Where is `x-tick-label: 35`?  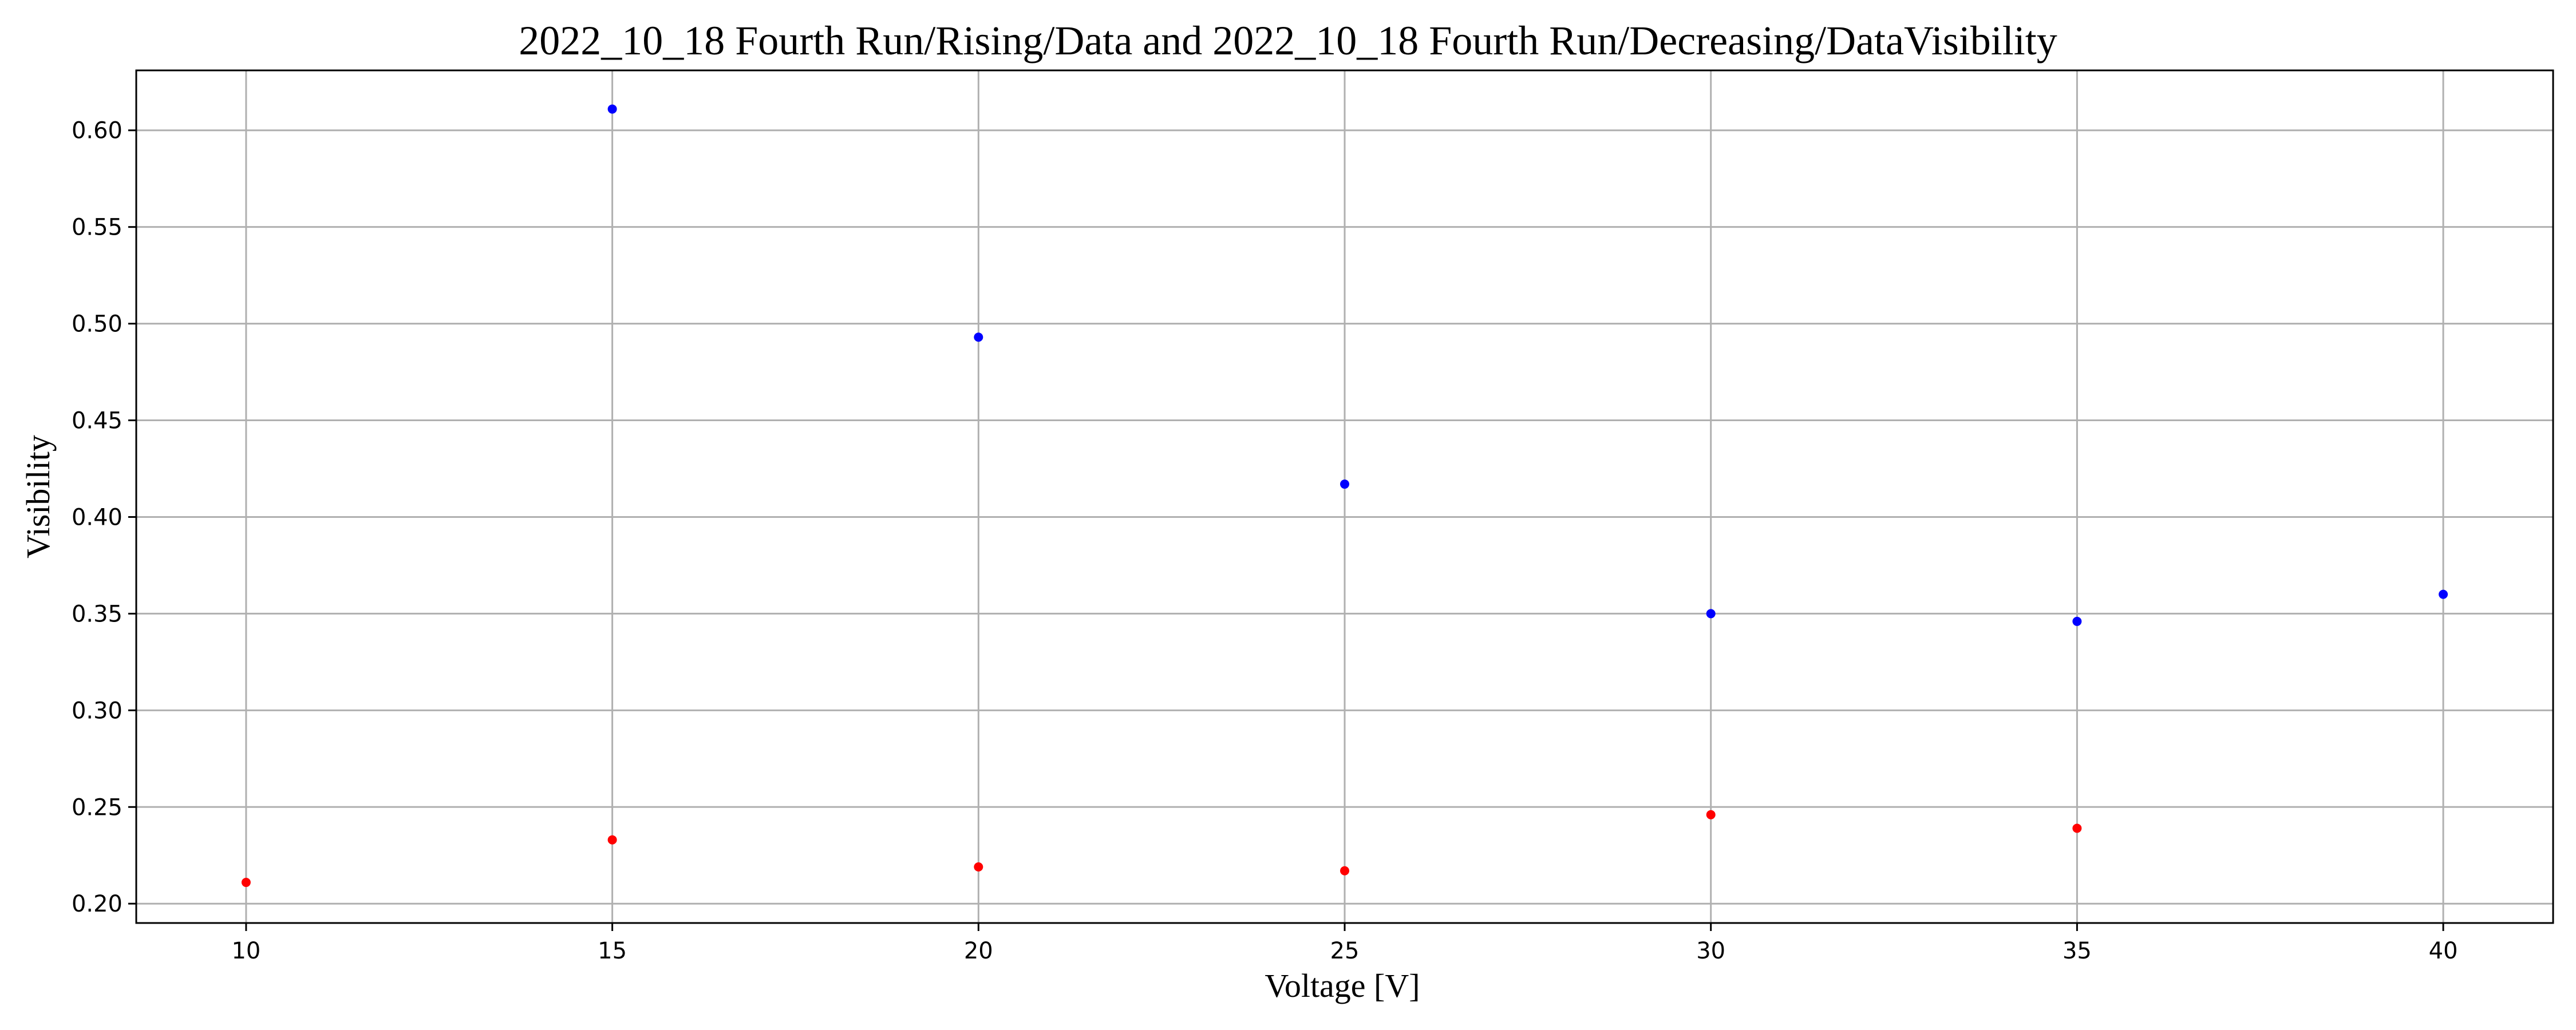 x-tick-label: 35 is located at coordinates (2077, 951).